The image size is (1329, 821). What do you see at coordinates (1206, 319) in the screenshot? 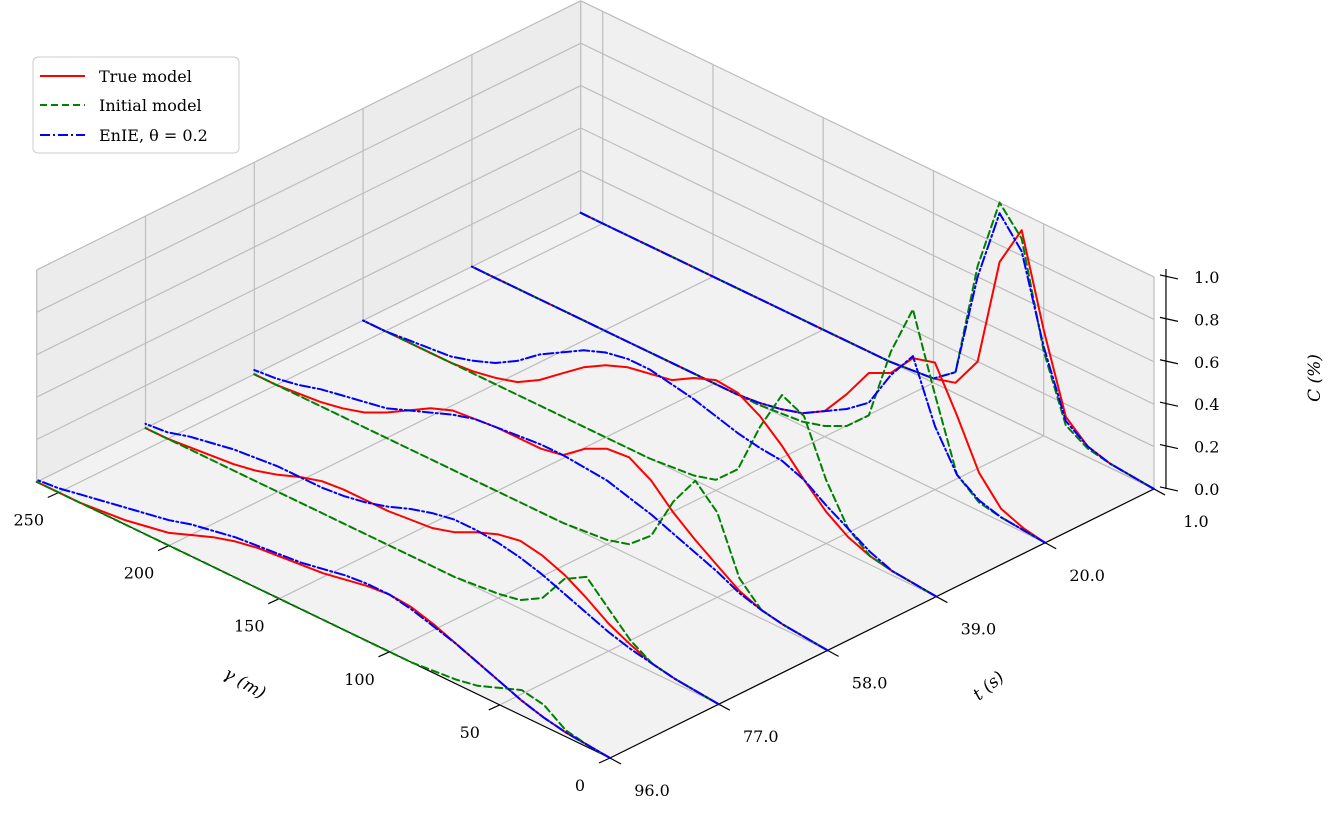
I see `z-tick-label-4: 0.8` at bounding box center [1206, 319].